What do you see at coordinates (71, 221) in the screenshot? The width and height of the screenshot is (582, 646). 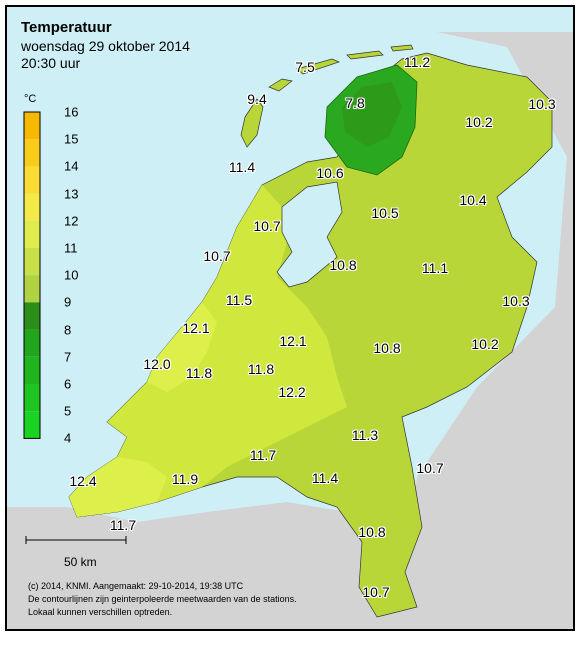 I see `legend-tick-label: 12` at bounding box center [71, 221].